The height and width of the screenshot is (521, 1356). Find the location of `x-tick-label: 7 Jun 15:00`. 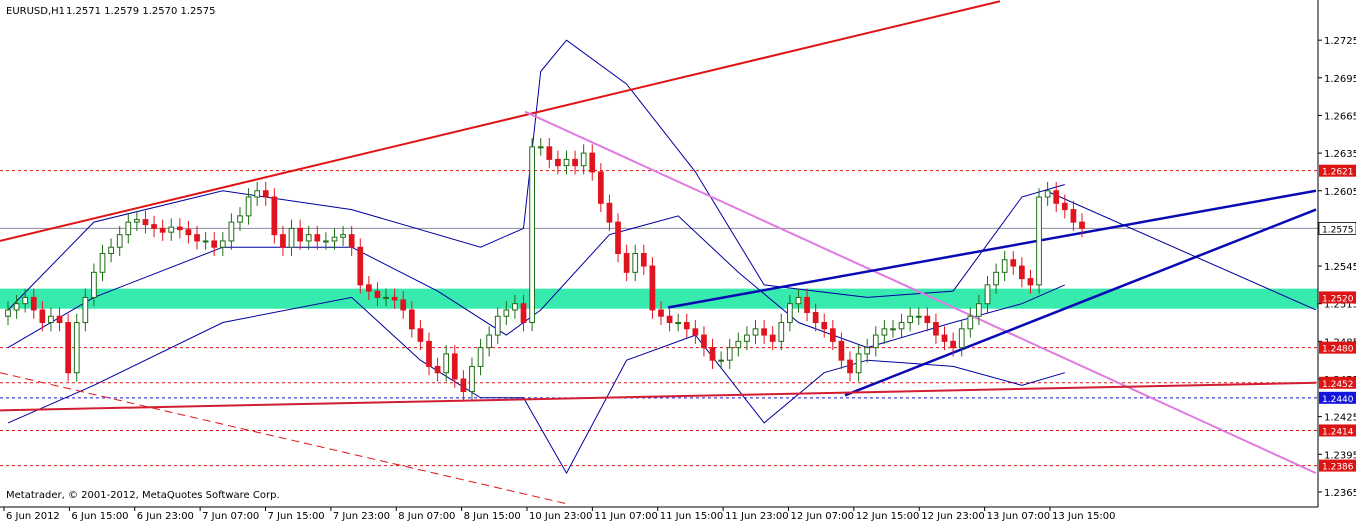

x-tick-label: 7 Jun 15:00 is located at coordinates (296, 516).